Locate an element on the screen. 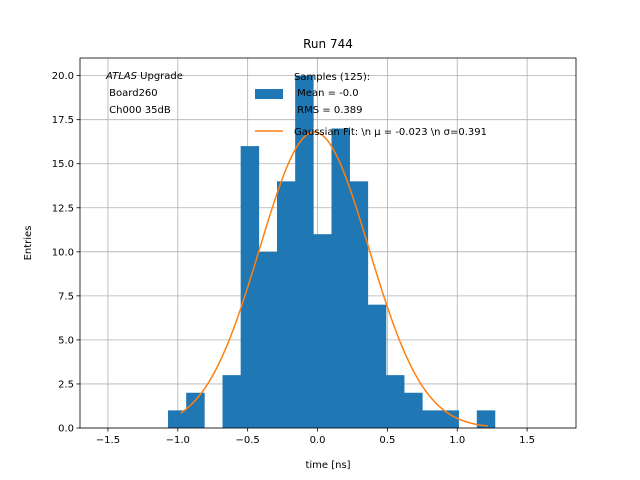  y-tick-label: 15.0 is located at coordinates (63, 164).